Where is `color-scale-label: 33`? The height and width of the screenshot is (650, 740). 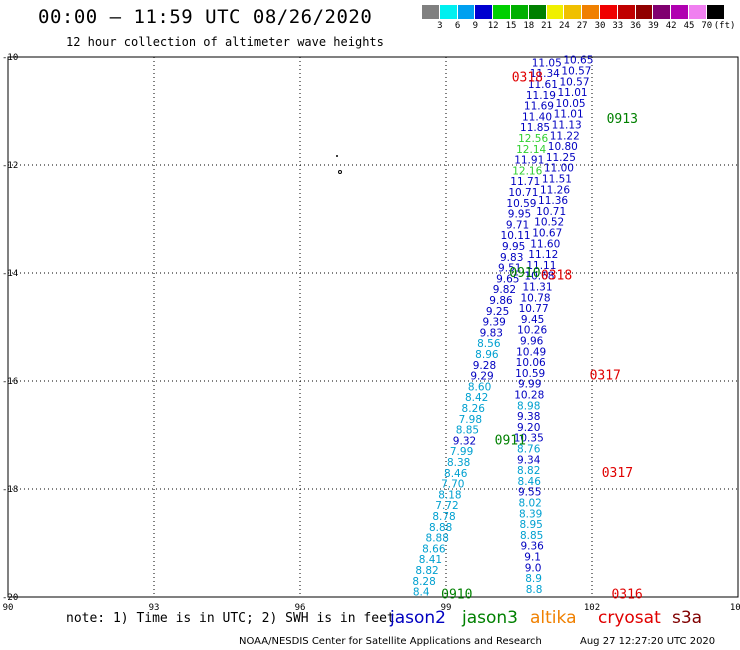
color-scale-label: 33 is located at coordinates (618, 26).